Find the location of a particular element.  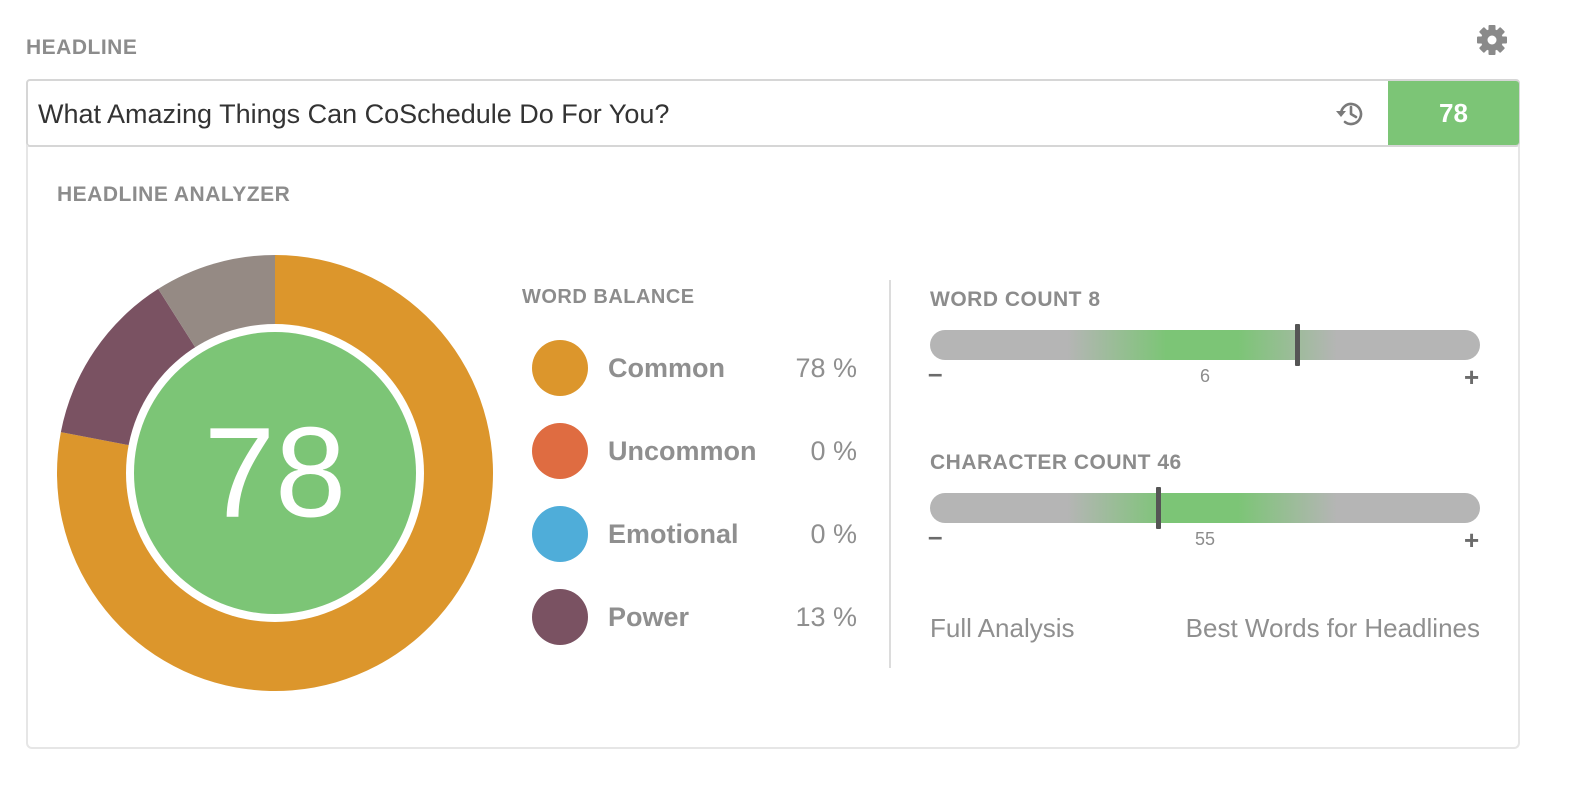

legend-label: Emotional is located at coordinates (673, 534).